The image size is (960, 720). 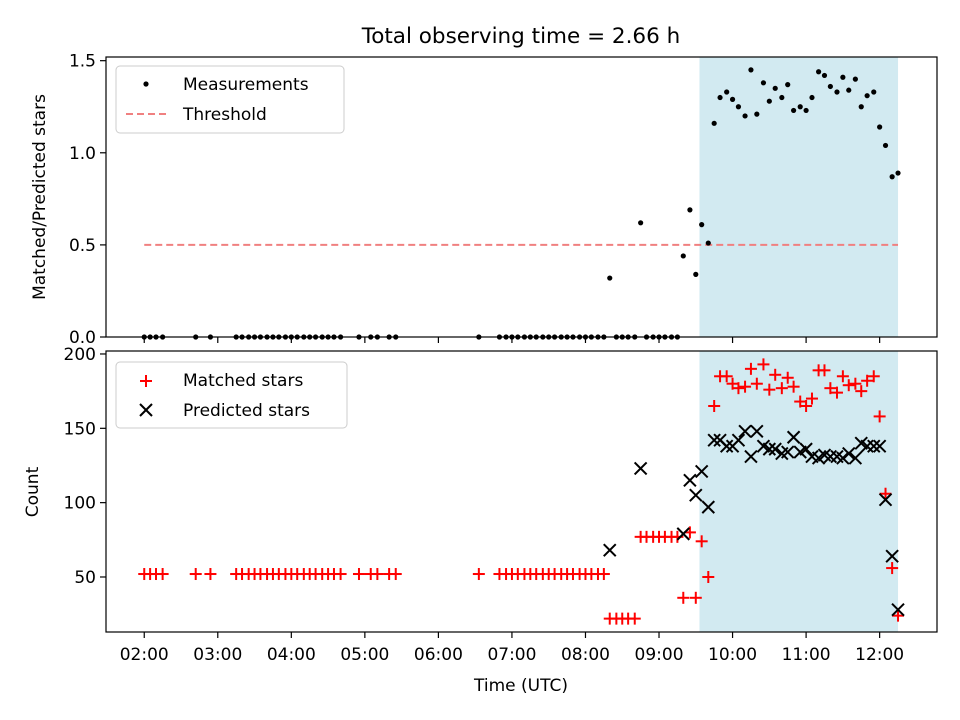 I want to click on legend-predicted-label: Predicted stars, so click(x=246, y=411).